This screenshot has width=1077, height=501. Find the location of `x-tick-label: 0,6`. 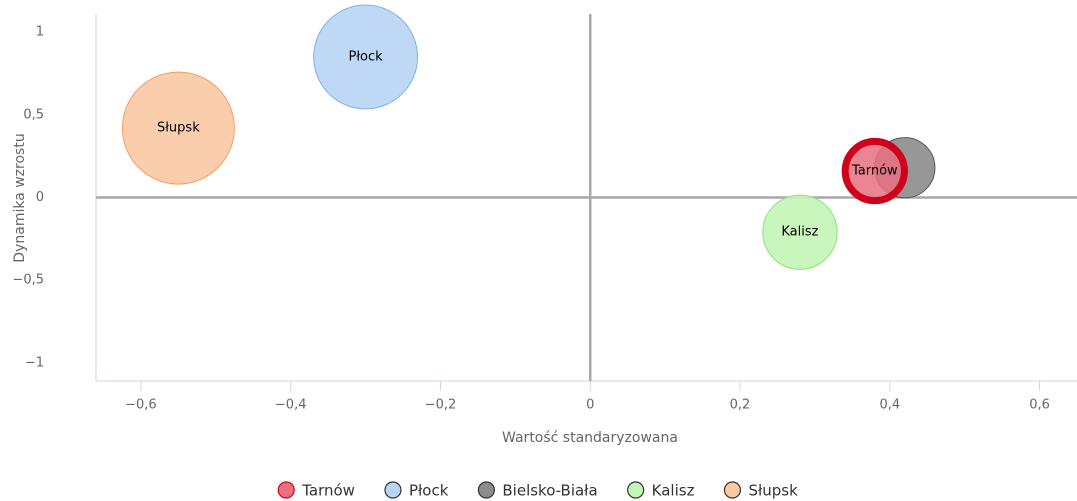

x-tick-label: 0,6 is located at coordinates (1039, 405).